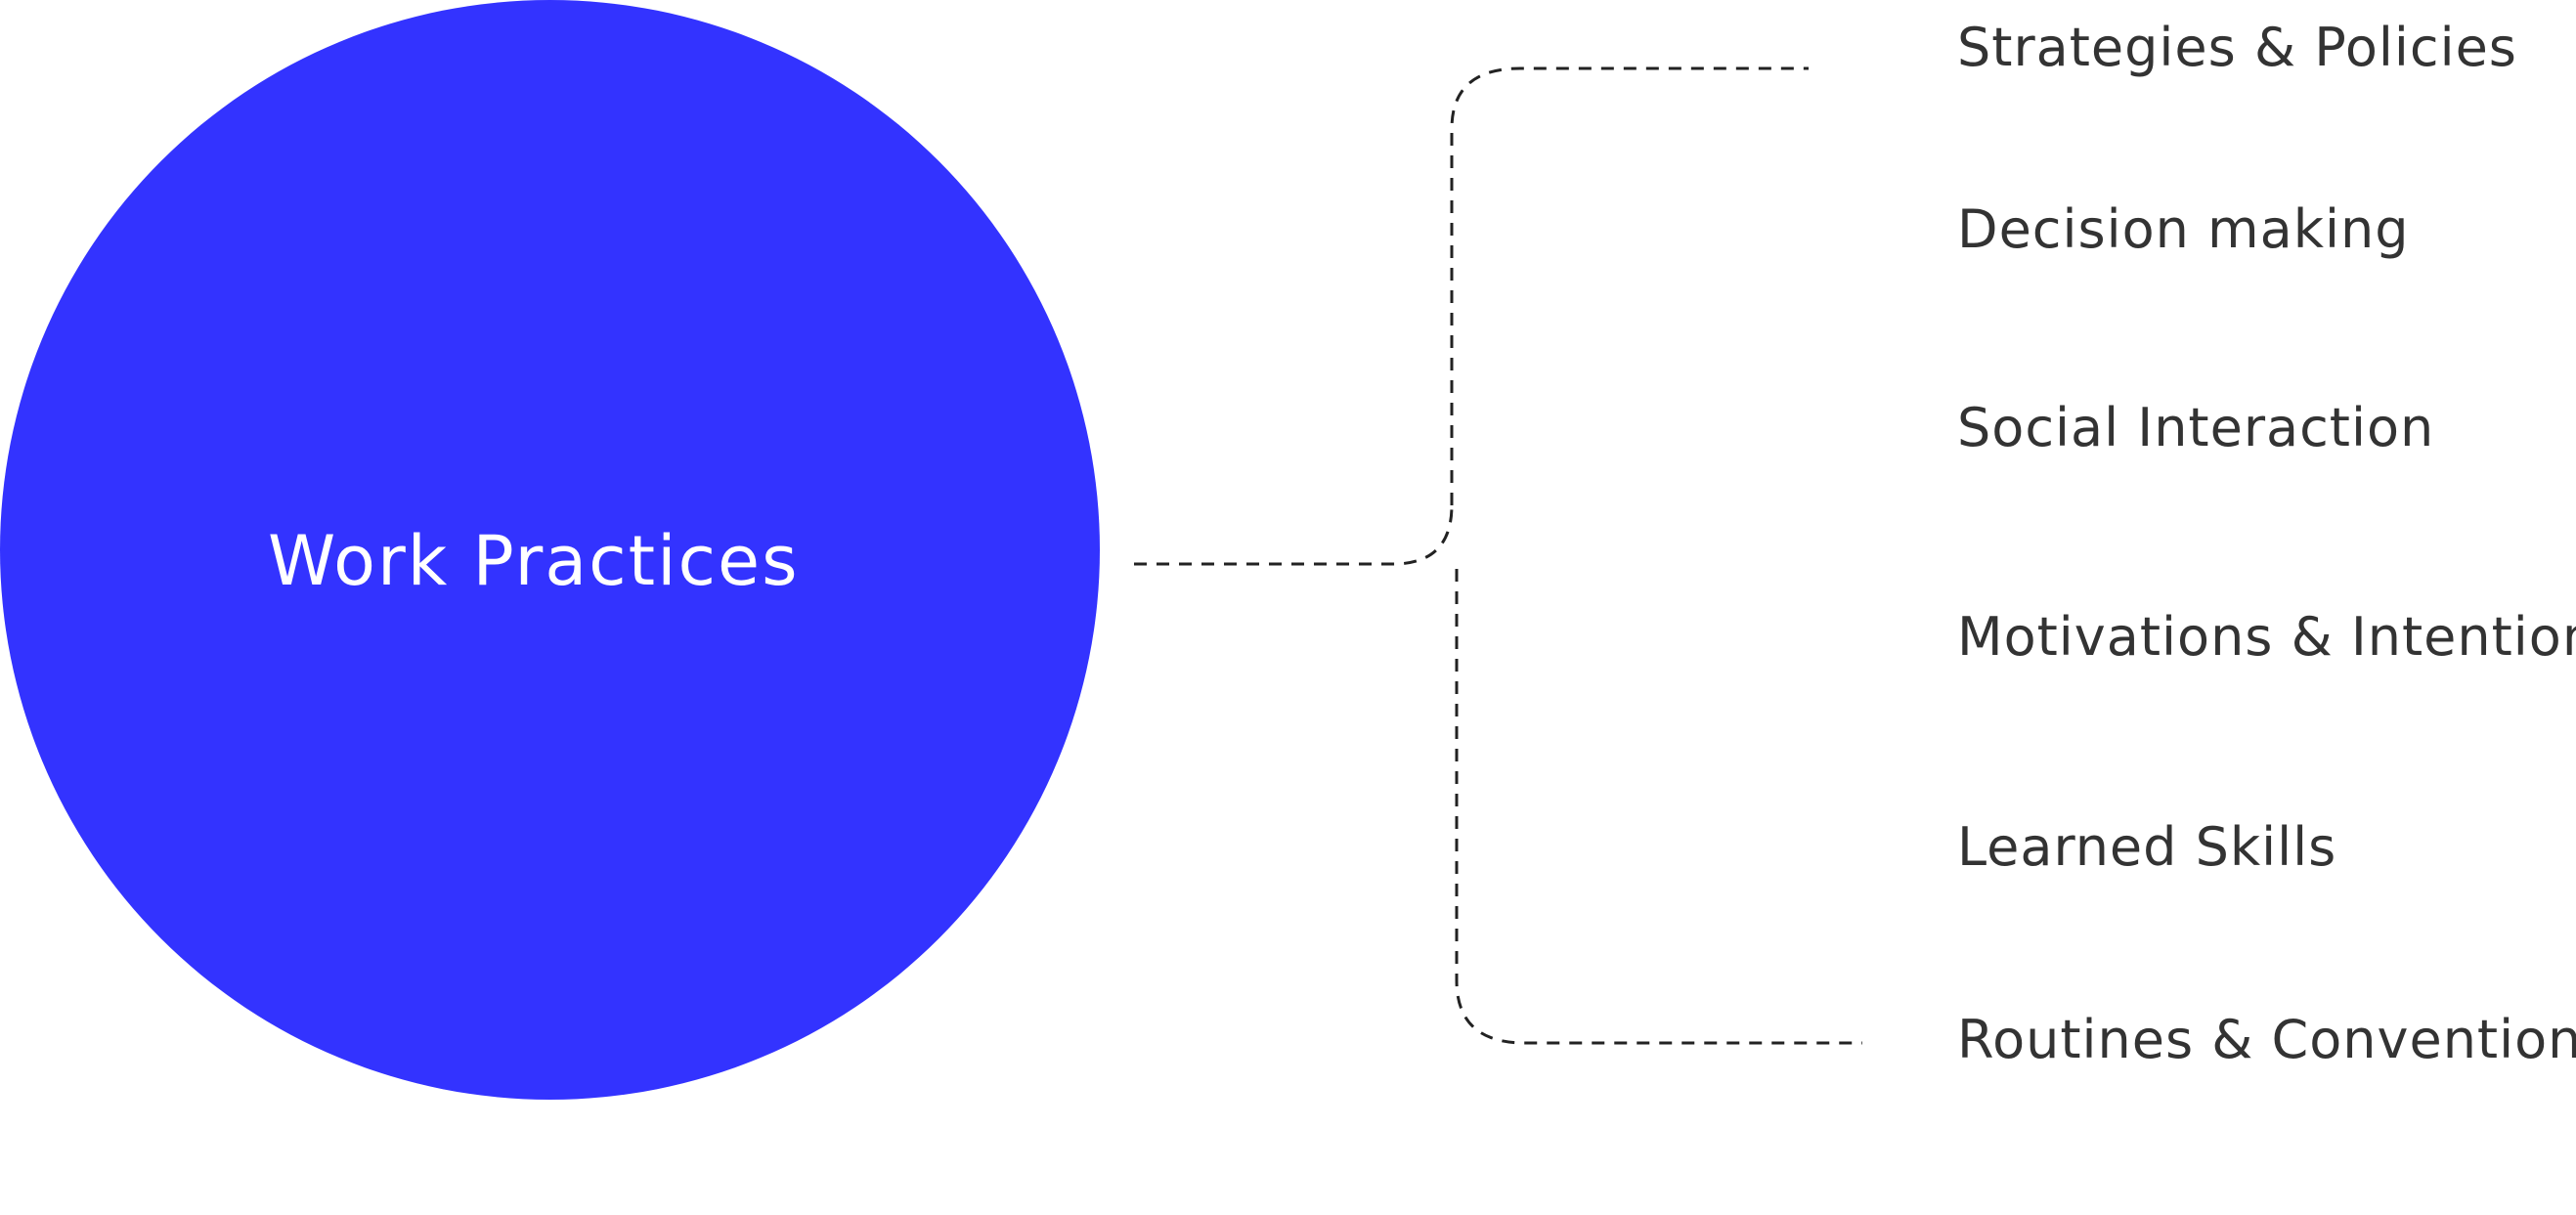 The width and height of the screenshot is (2576, 1215). I want to click on center-label: Work Practices, so click(534, 561).